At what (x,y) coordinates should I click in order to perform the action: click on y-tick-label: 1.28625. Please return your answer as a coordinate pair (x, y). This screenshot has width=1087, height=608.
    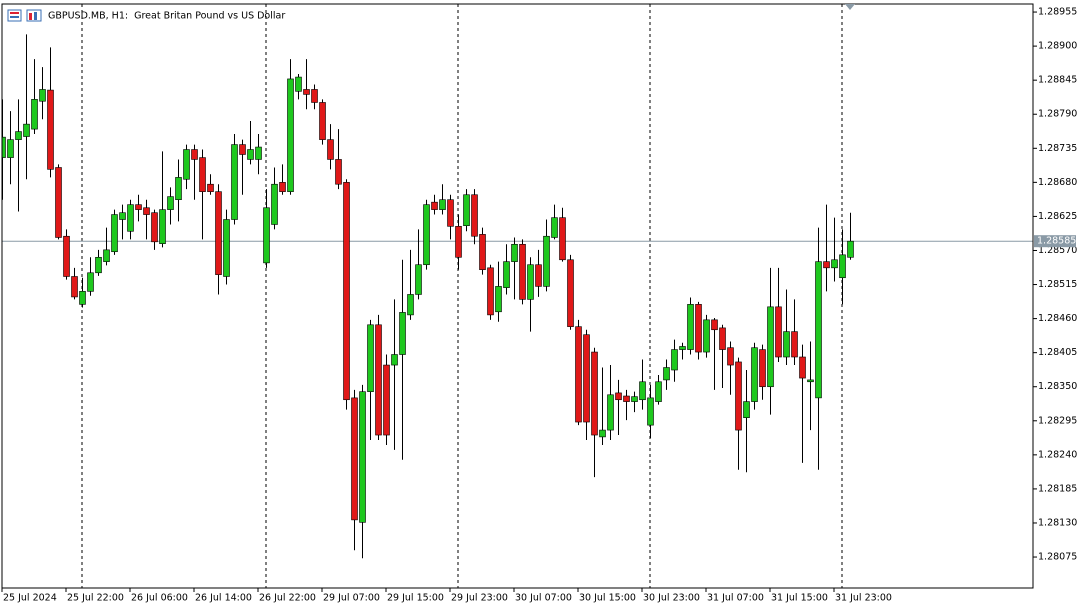
    Looking at the image, I should click on (1057, 216).